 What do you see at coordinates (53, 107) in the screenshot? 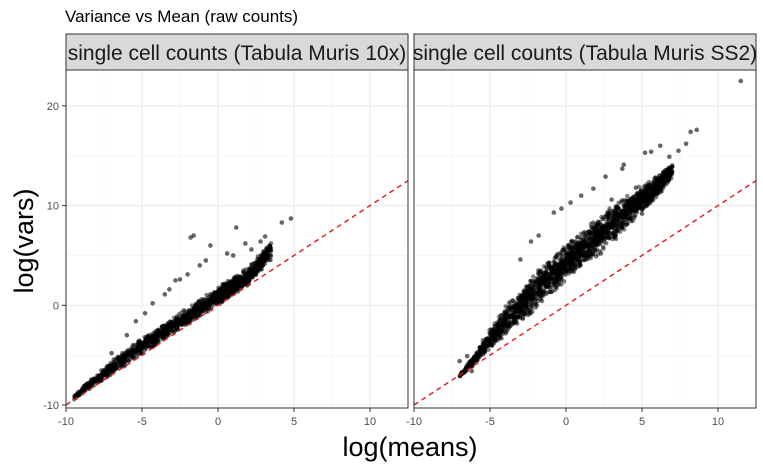
I see `y-tick-label: 20` at bounding box center [53, 107].